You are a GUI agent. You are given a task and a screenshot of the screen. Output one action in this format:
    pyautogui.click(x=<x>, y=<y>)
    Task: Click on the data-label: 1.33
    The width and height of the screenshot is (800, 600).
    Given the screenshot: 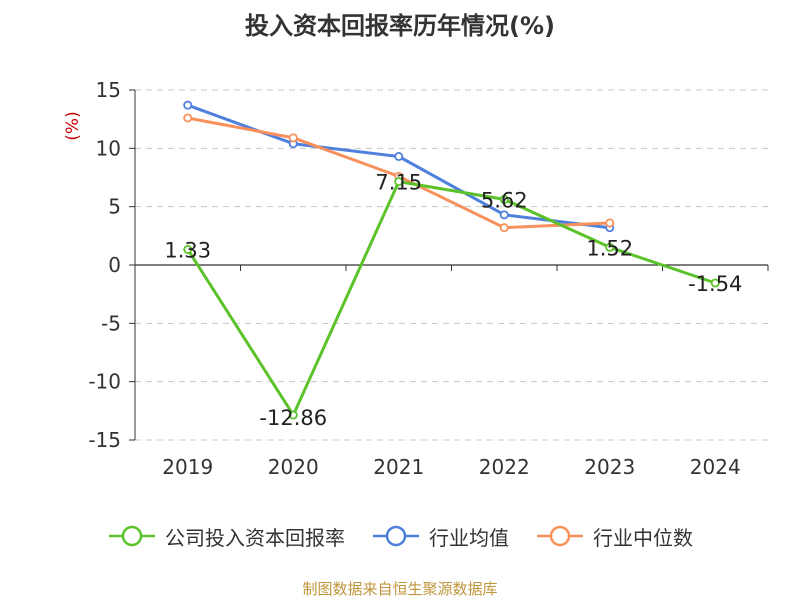 What is the action you would take?
    pyautogui.click(x=187, y=250)
    